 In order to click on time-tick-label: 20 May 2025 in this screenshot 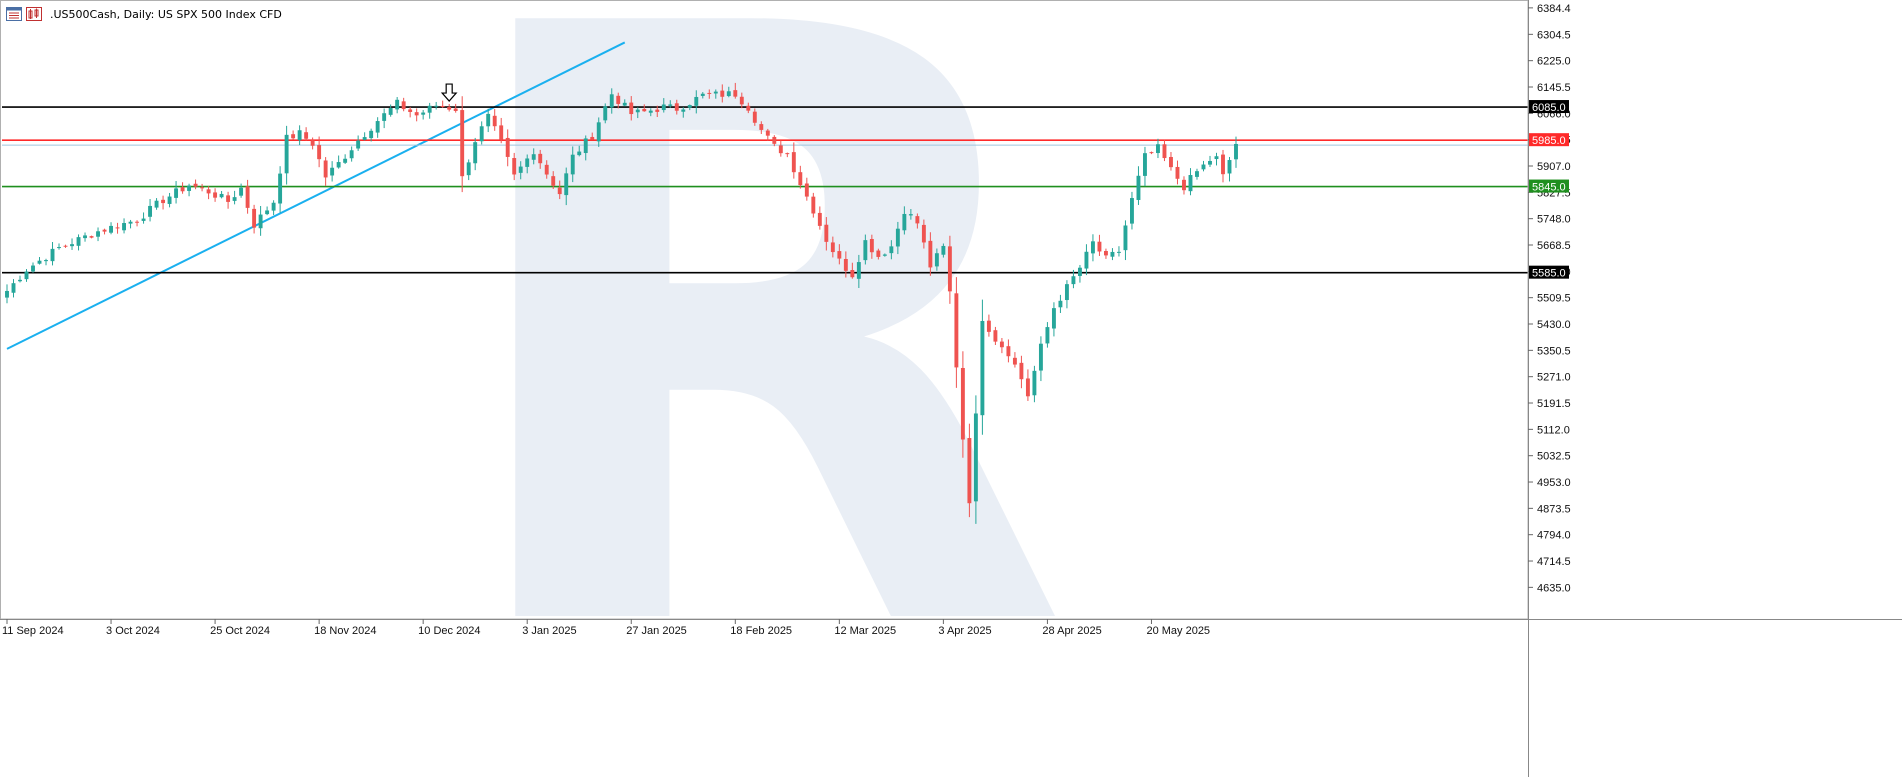, I will do `click(1178, 631)`.